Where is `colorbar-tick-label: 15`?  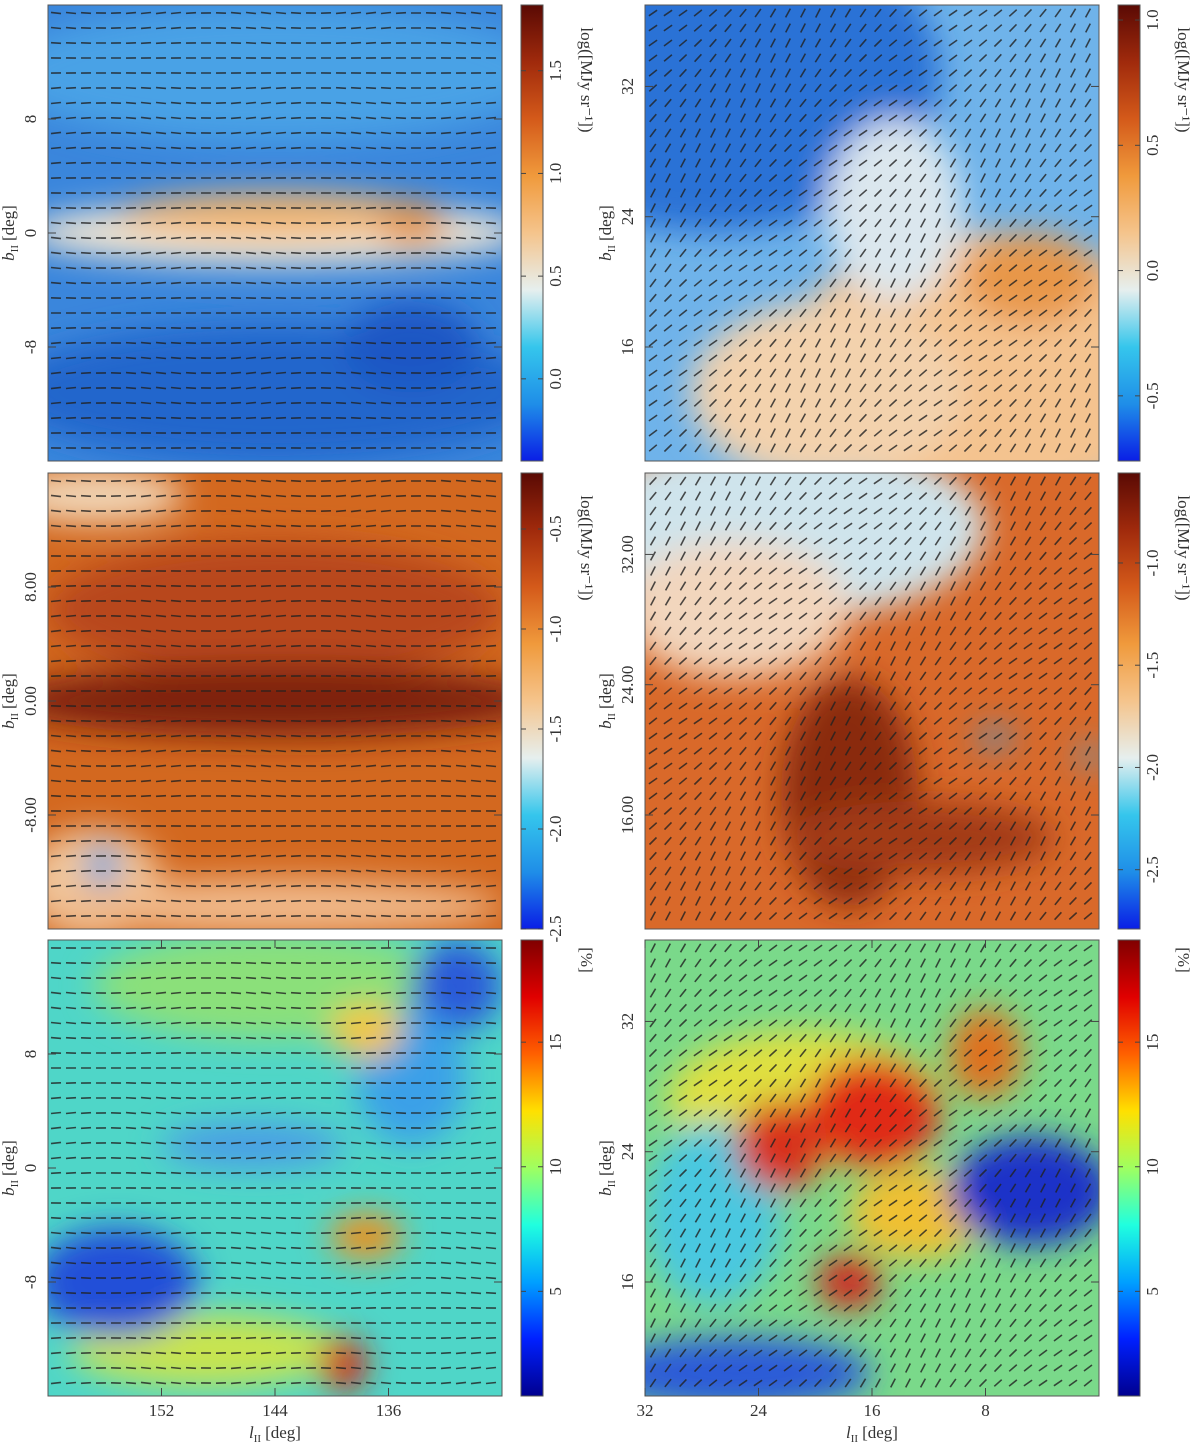 colorbar-tick-label: 15 is located at coordinates (555, 1042).